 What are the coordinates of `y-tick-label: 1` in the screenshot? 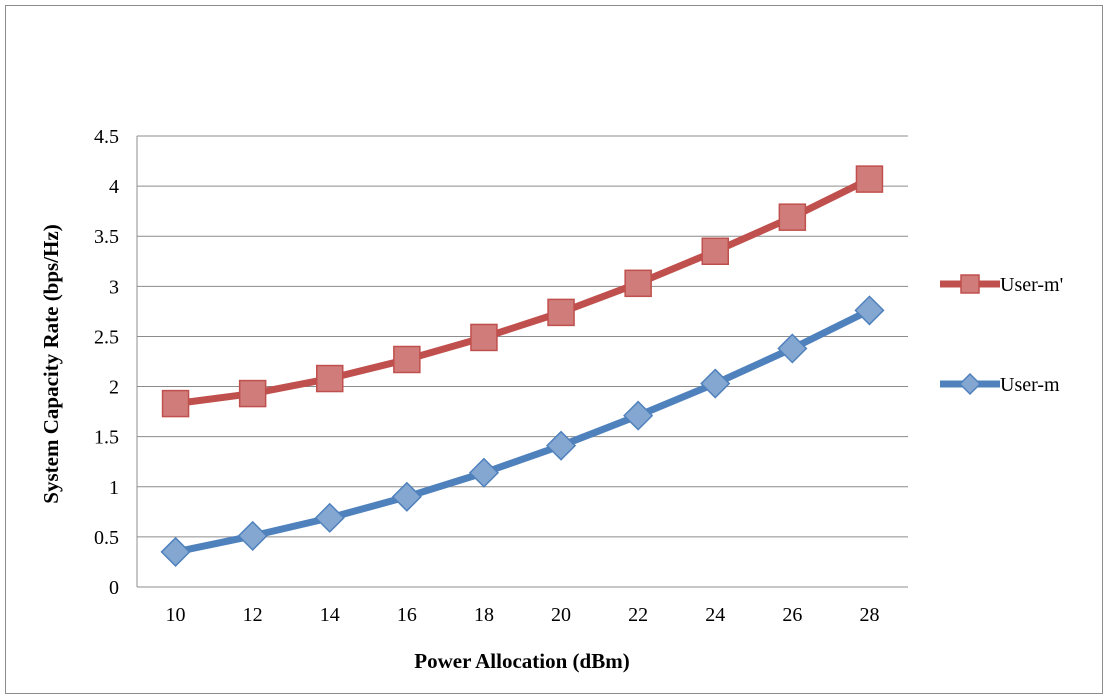 It's located at (114, 488).